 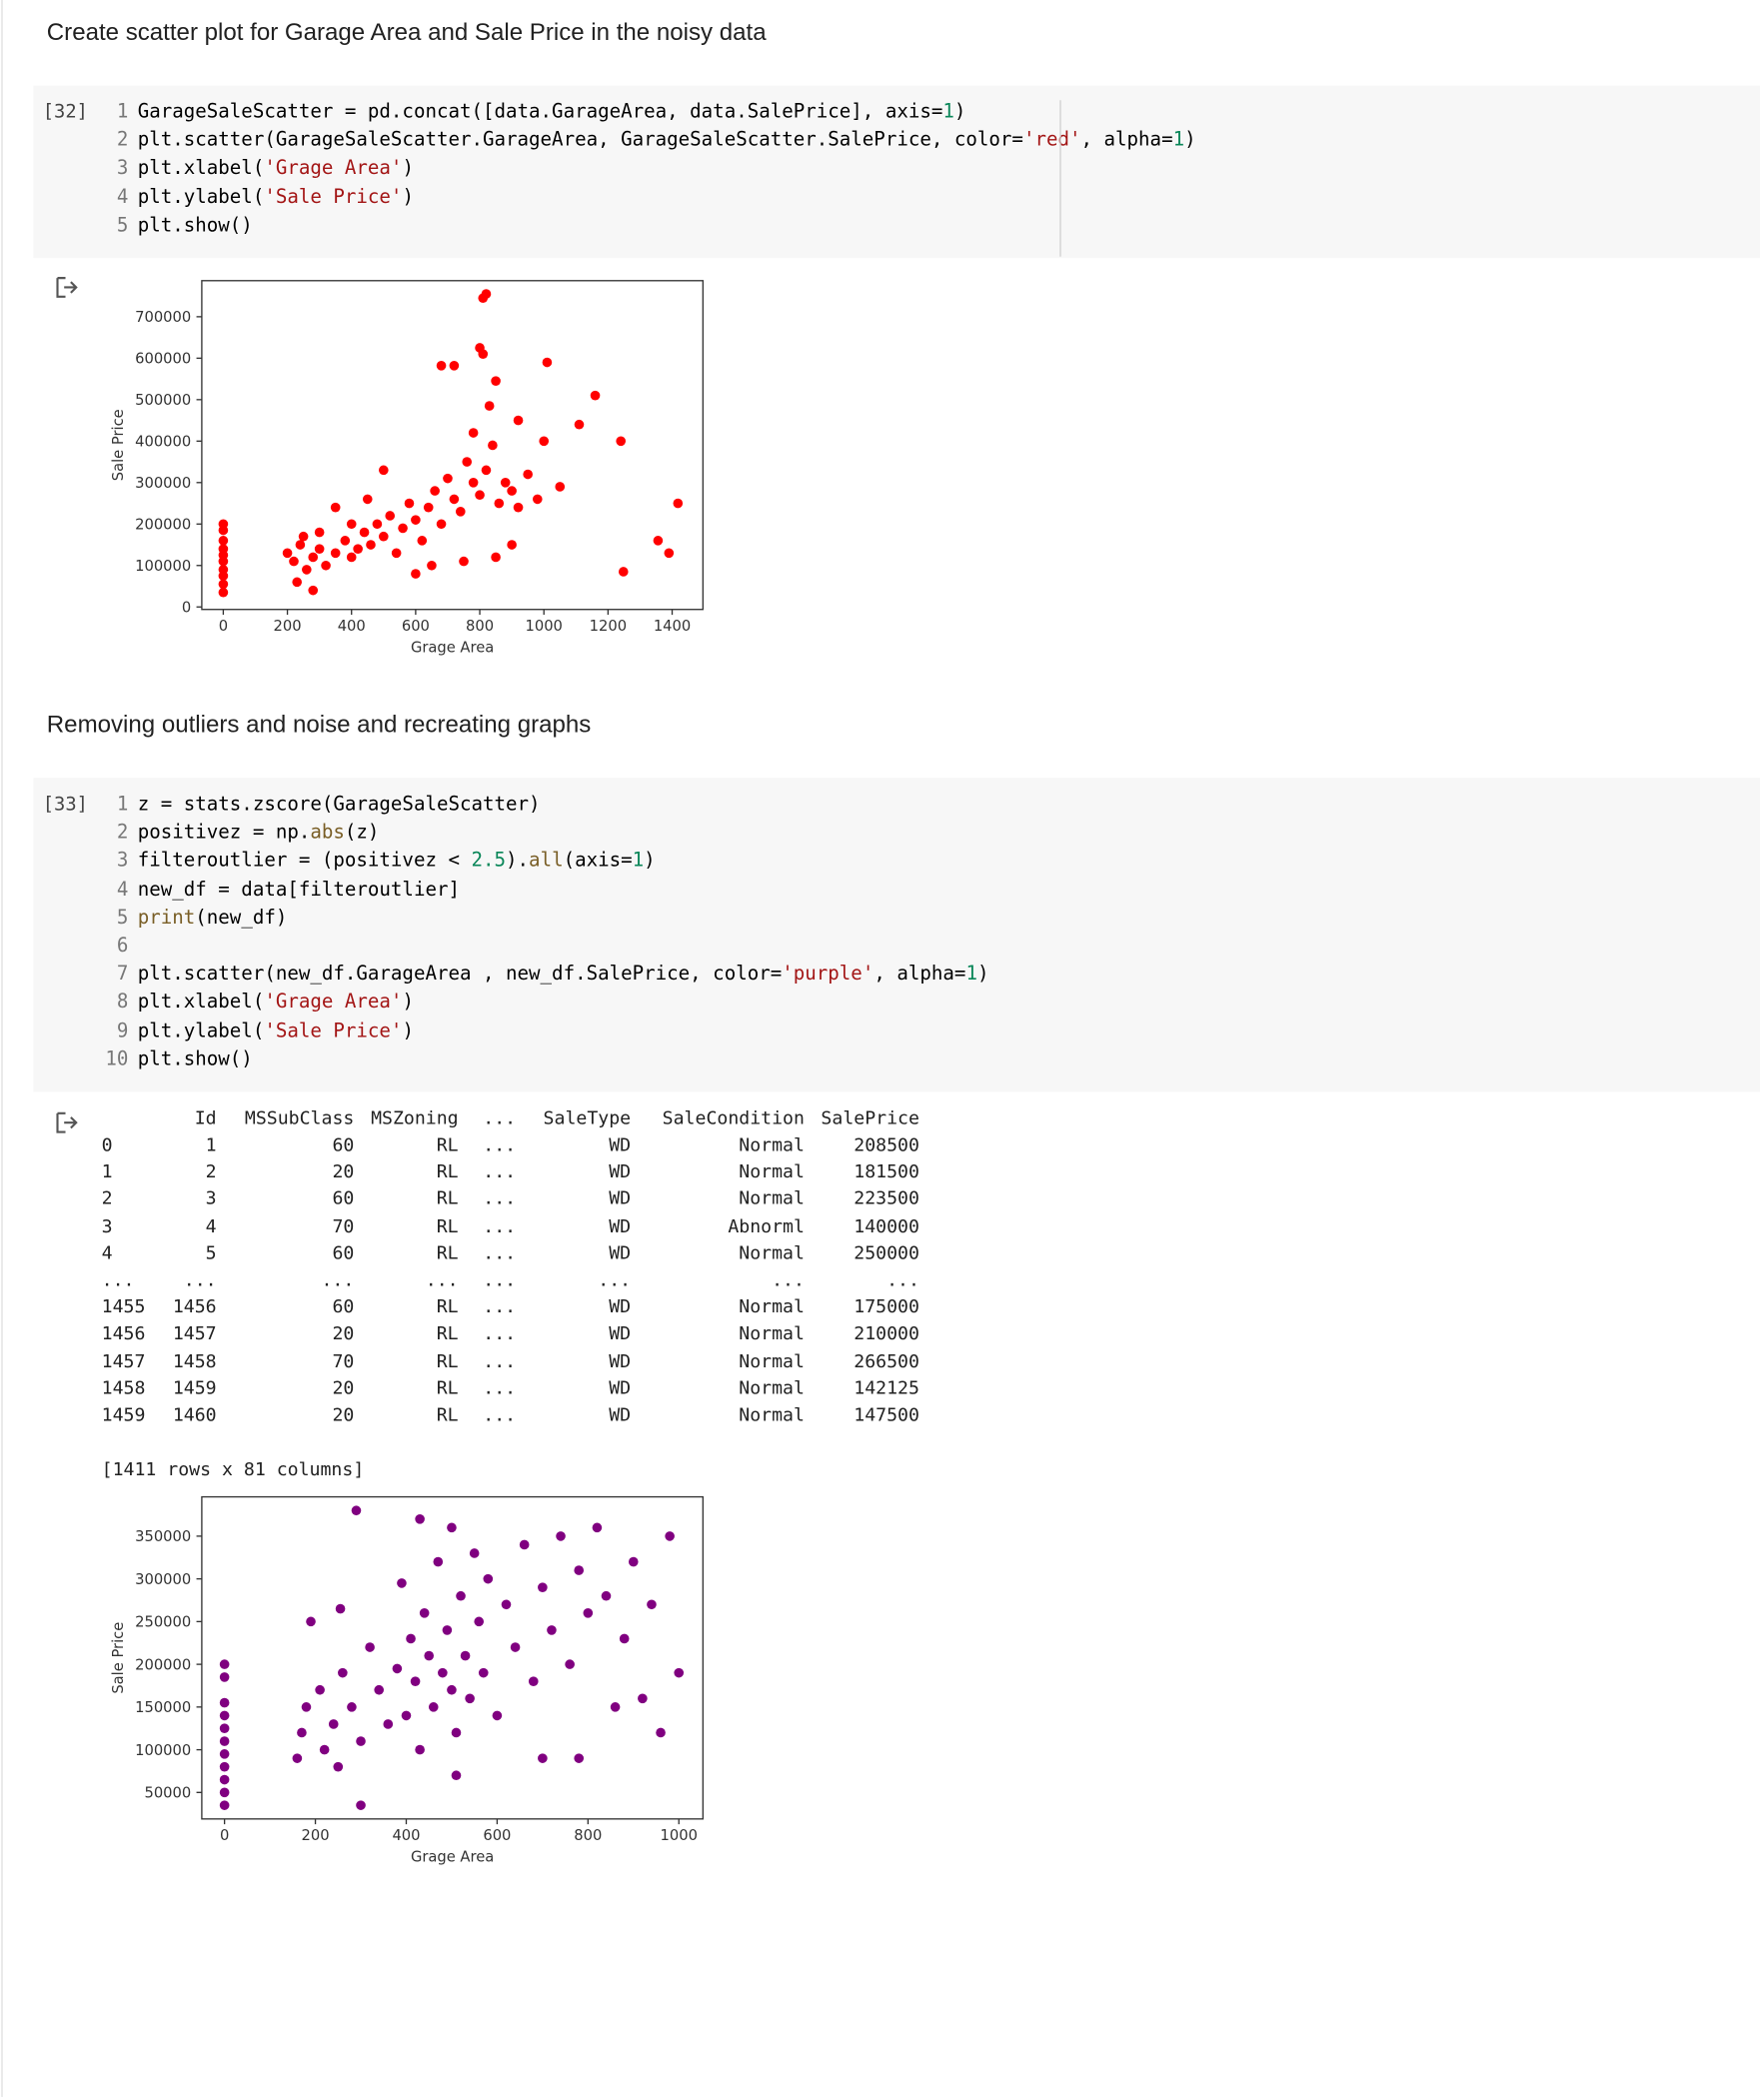 I want to click on x-tick-label: 1000, so click(x=545, y=626).